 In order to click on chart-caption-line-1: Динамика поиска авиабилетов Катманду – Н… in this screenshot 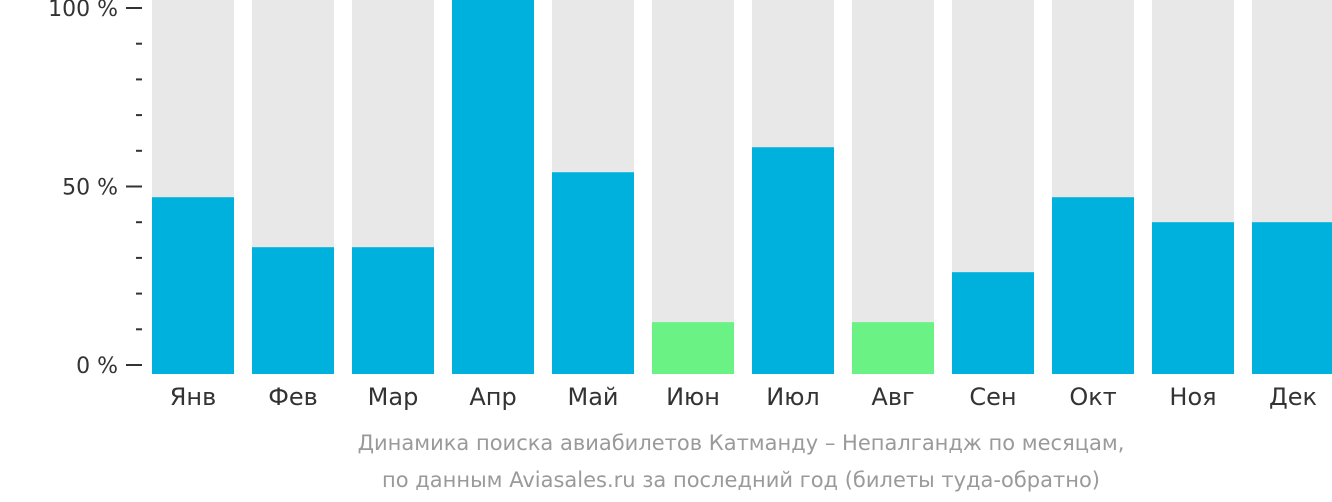, I will do `click(741, 443)`.